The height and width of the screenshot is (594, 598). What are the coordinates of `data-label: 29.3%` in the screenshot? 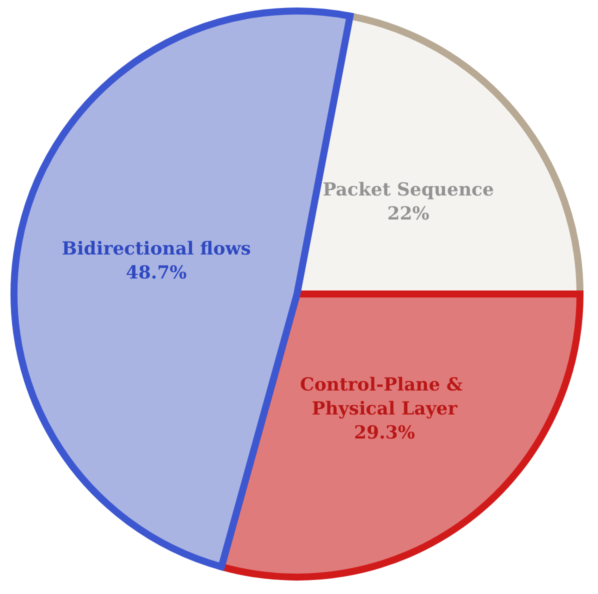 It's located at (384, 433).